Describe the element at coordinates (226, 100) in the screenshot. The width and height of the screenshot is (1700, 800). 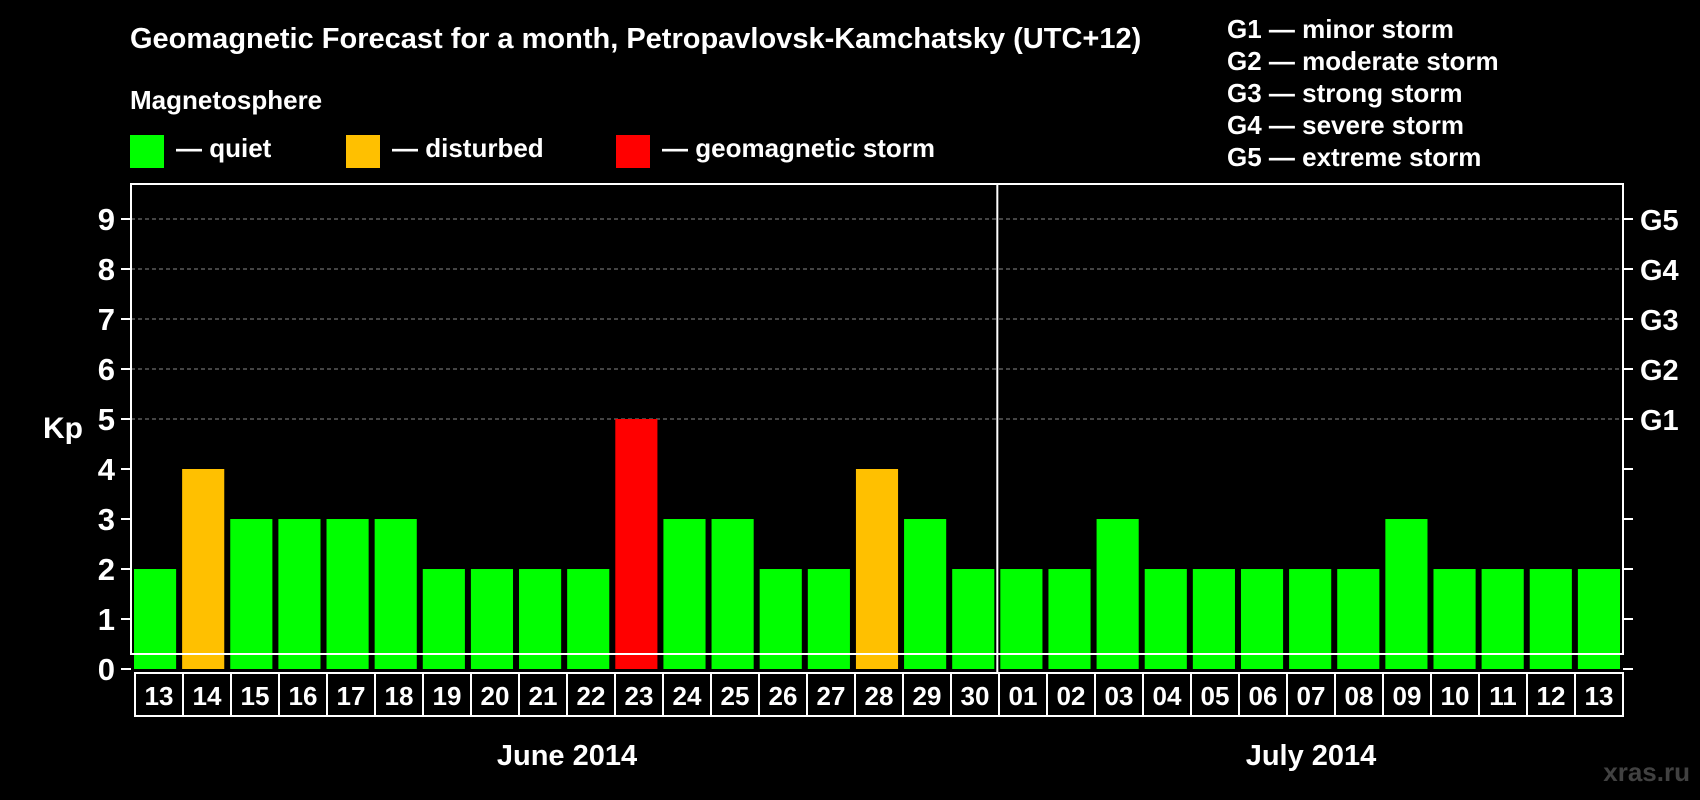
I see `magnetosphere-label: Magnetosphere` at that location.